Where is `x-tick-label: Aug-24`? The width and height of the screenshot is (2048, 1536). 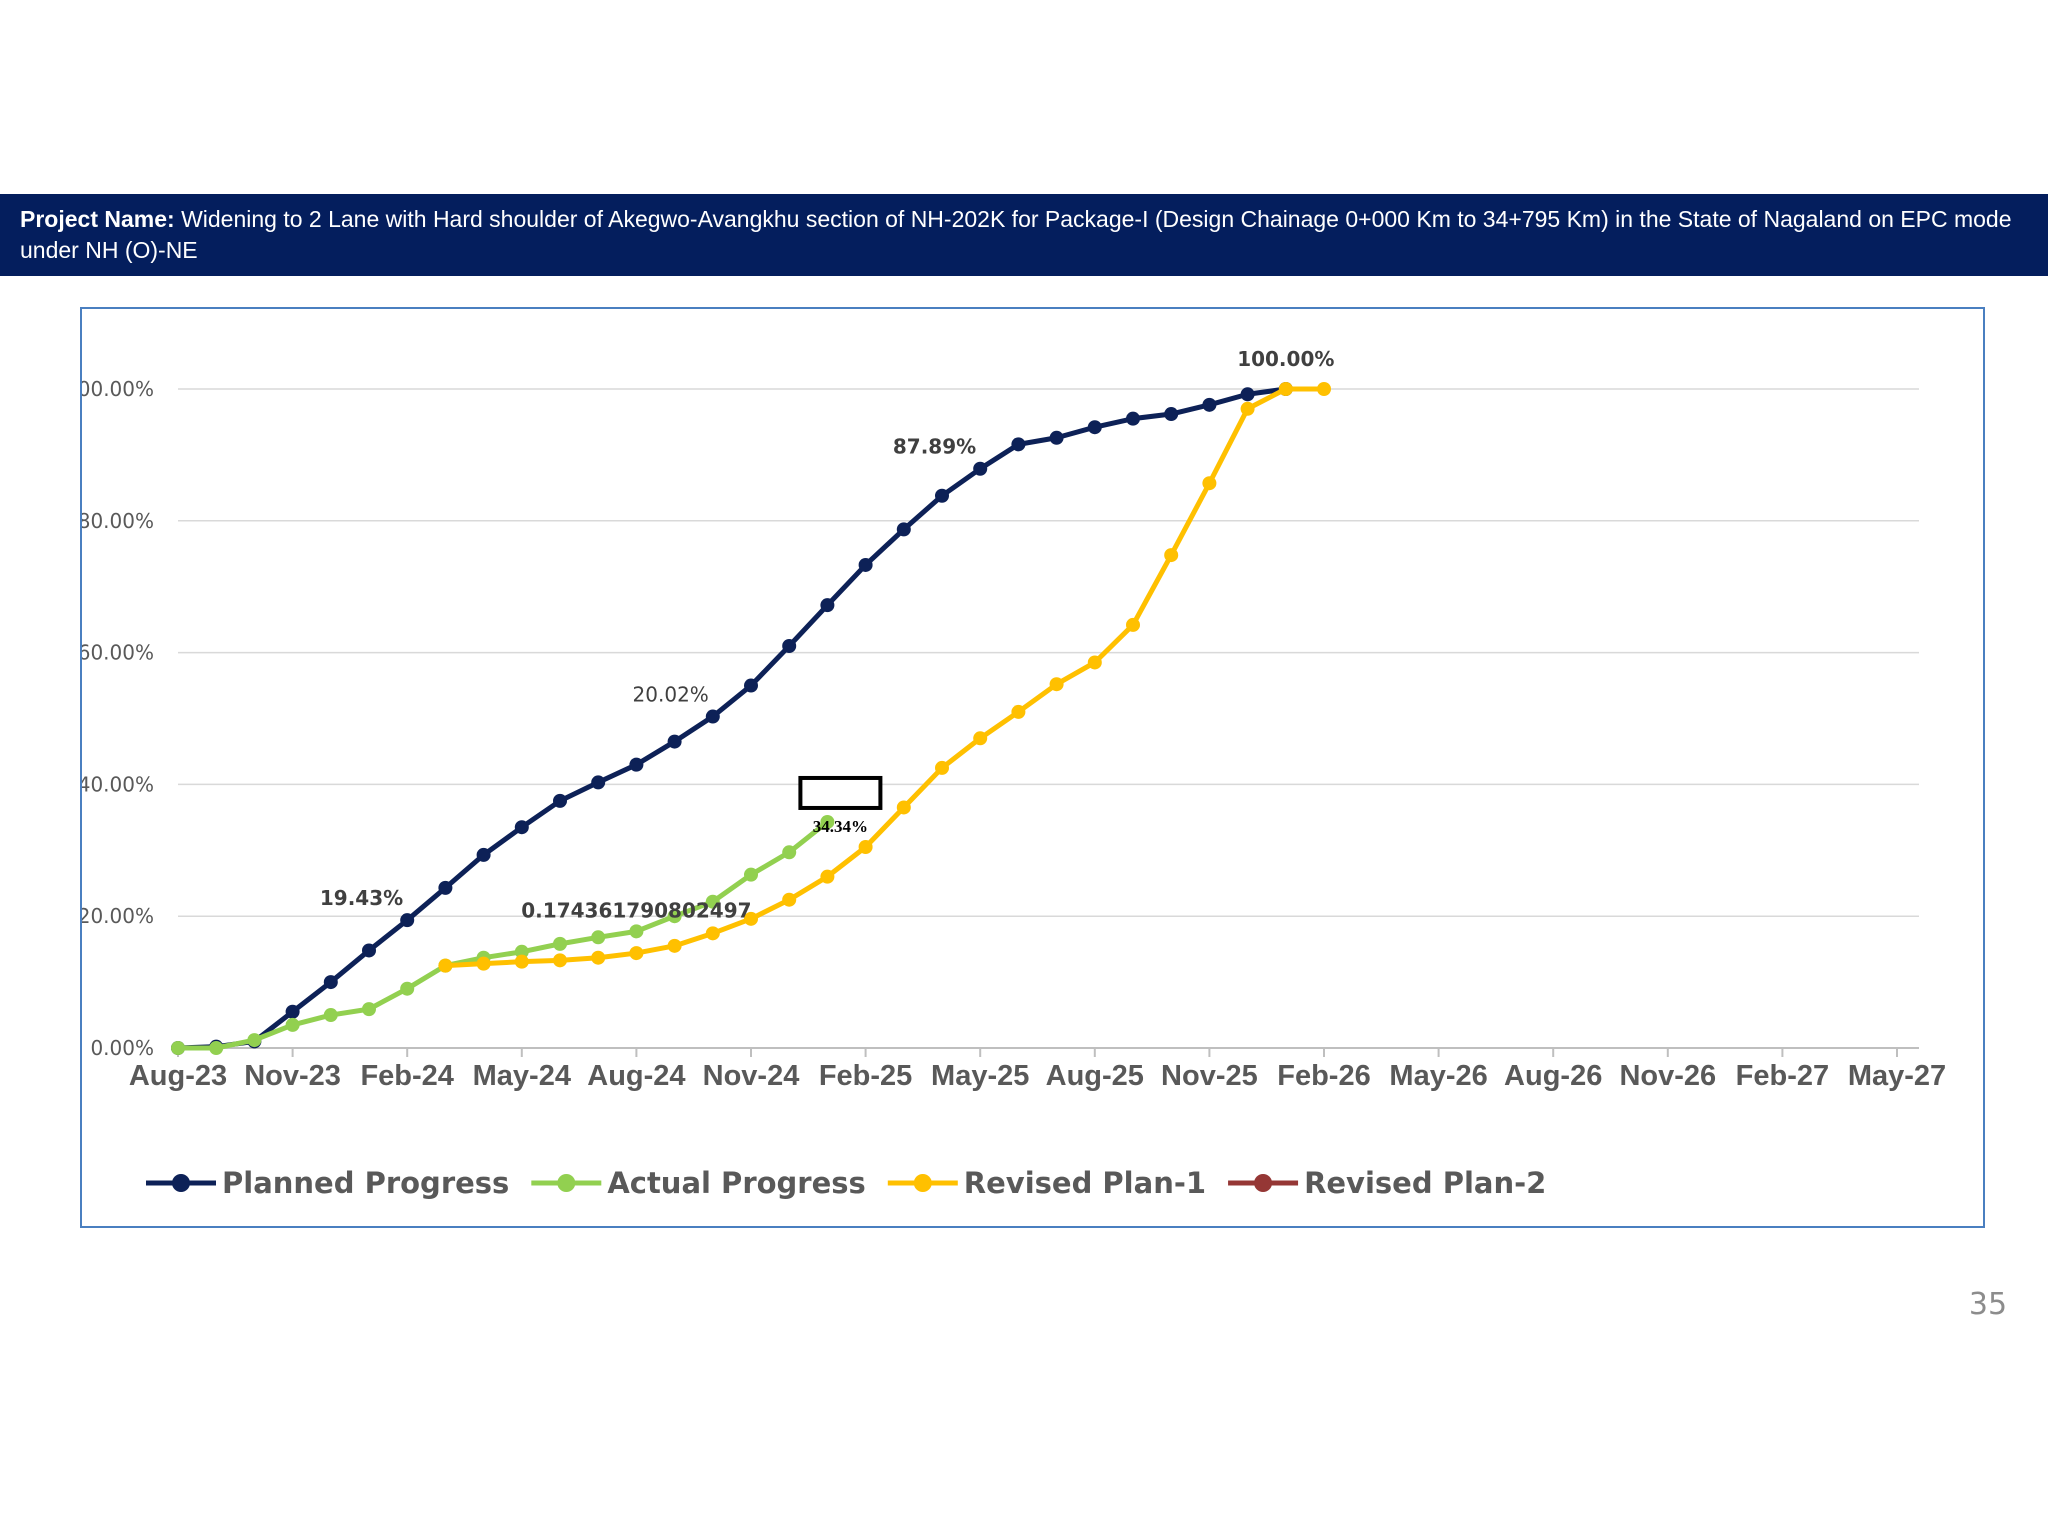
x-tick-label: Aug-24 is located at coordinates (636, 1076).